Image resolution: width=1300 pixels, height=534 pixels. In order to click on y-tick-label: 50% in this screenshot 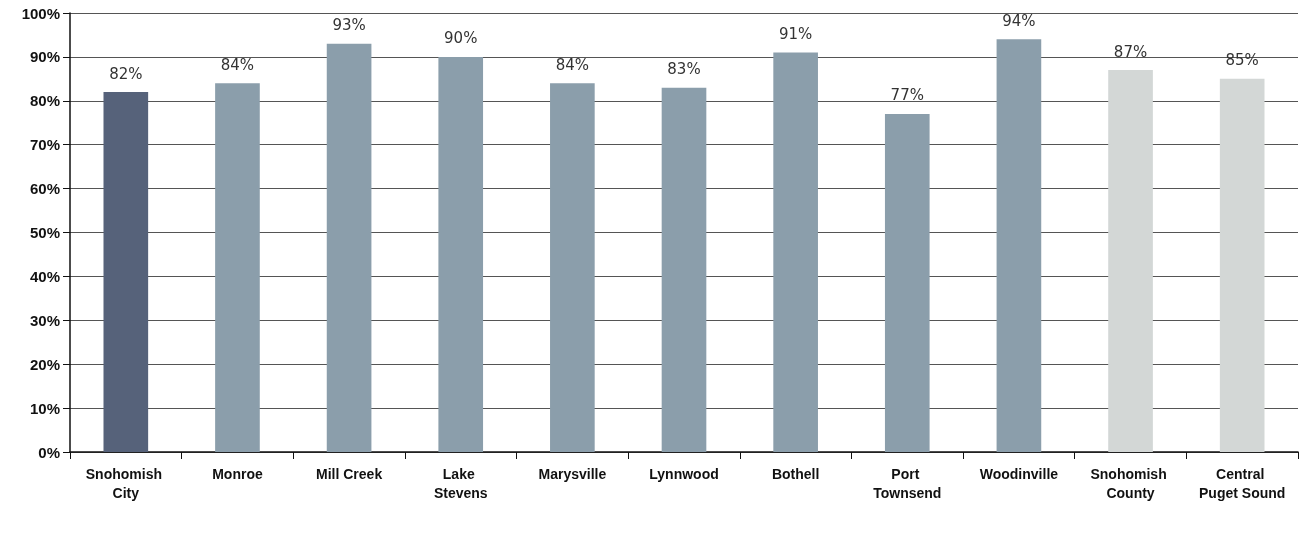, I will do `click(44, 232)`.